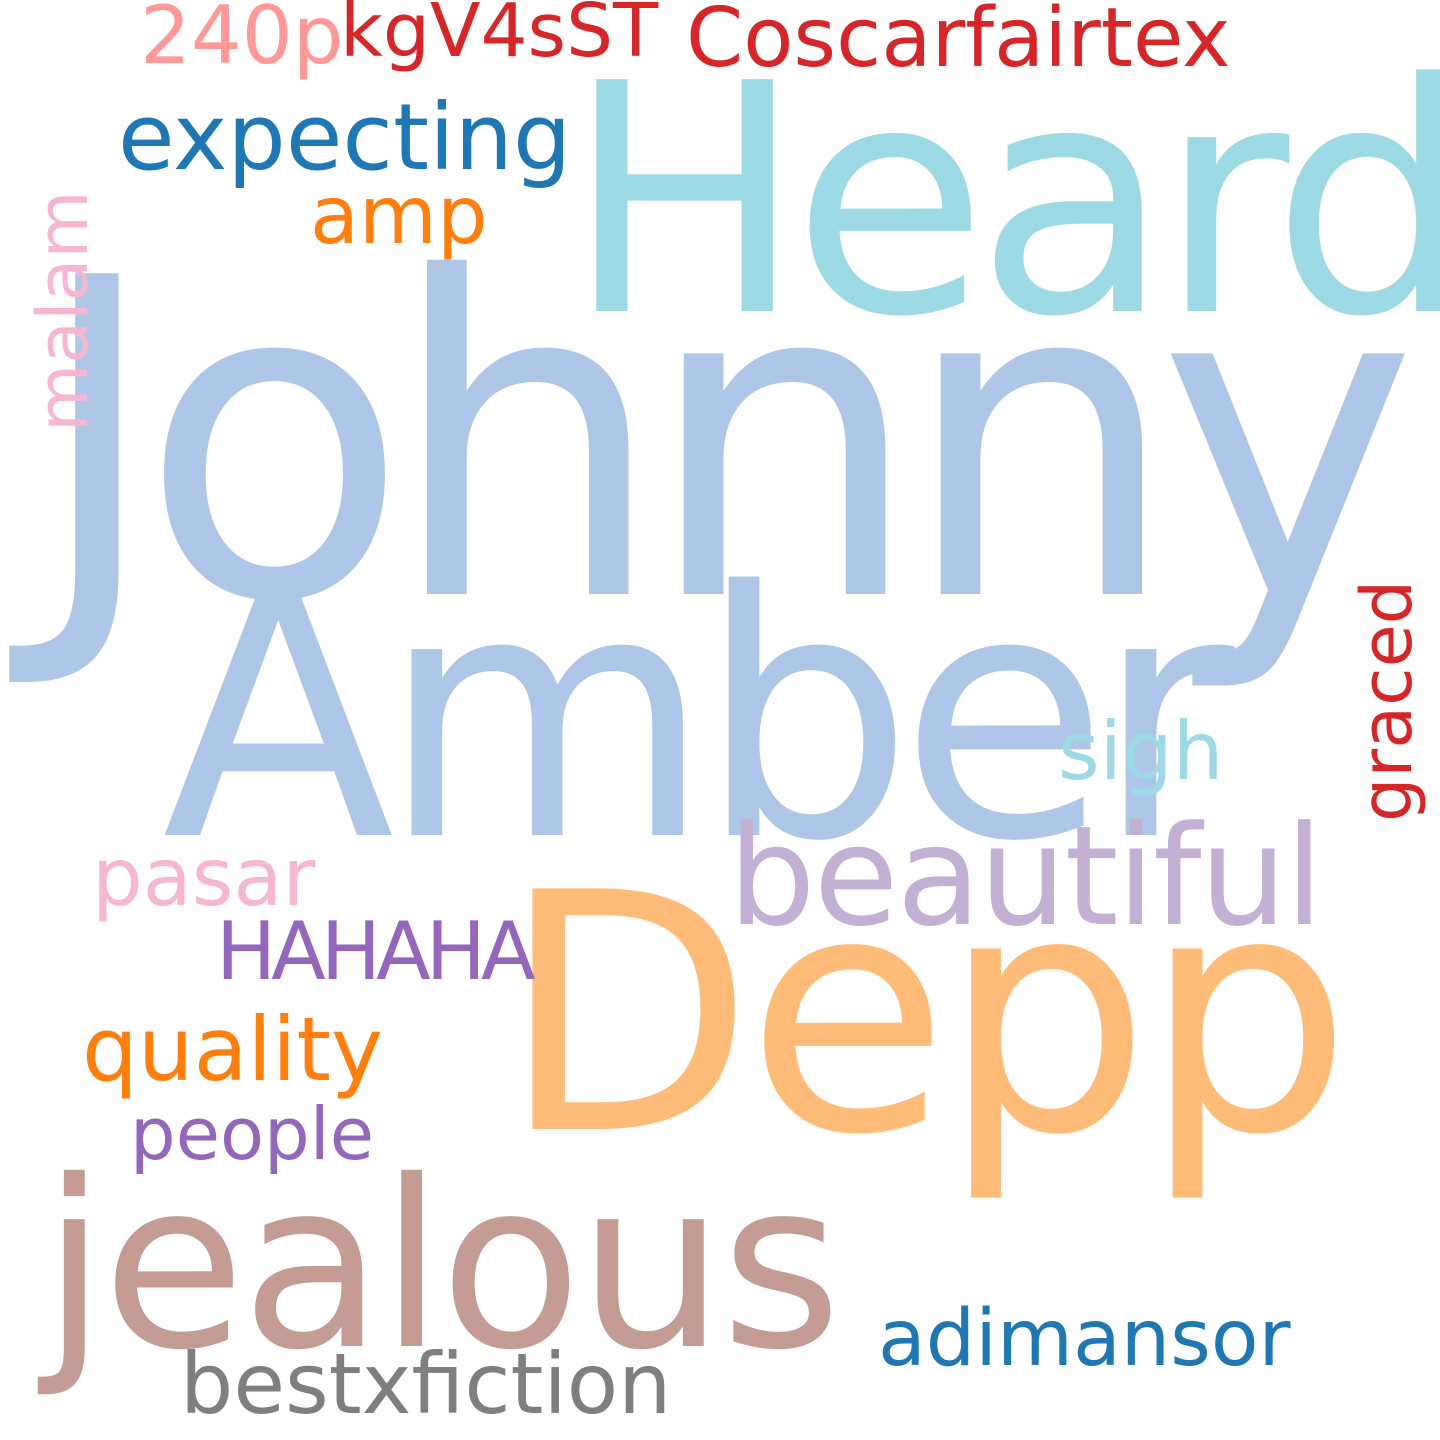 The width and height of the screenshot is (1440, 1440). What do you see at coordinates (1025, 876) in the screenshot?
I see `word-beautiful: beautiful` at bounding box center [1025, 876].